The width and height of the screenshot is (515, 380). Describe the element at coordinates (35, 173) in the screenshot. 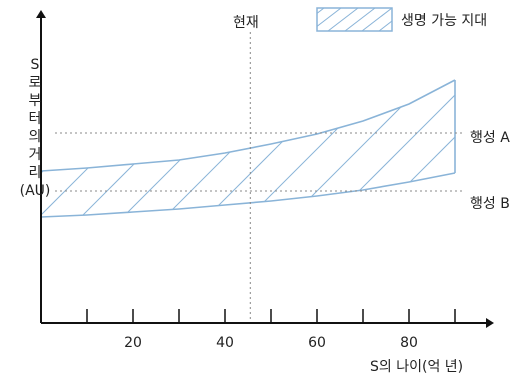

I see `y-axis-label-part: 리` at that location.